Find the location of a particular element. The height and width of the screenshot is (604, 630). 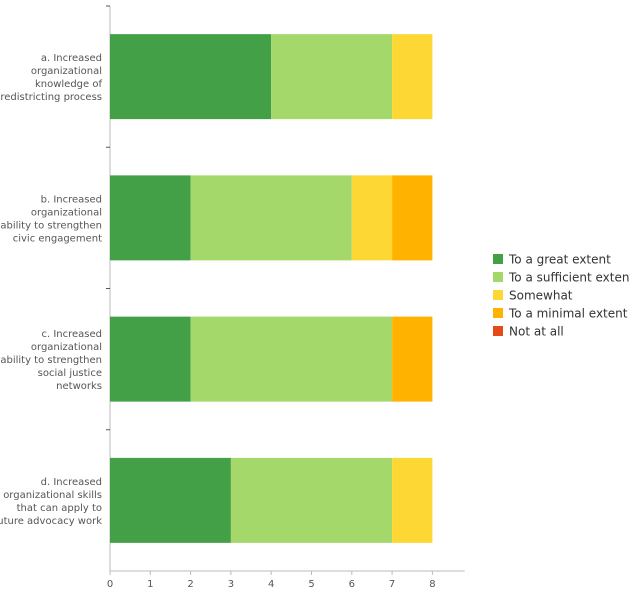

x-tick-label: 5 is located at coordinates (311, 584).